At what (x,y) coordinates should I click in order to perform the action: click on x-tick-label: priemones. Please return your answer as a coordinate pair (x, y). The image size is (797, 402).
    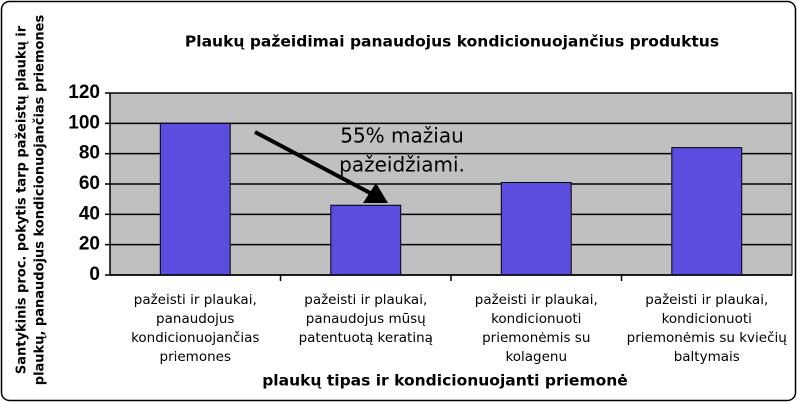
    Looking at the image, I should click on (195, 357).